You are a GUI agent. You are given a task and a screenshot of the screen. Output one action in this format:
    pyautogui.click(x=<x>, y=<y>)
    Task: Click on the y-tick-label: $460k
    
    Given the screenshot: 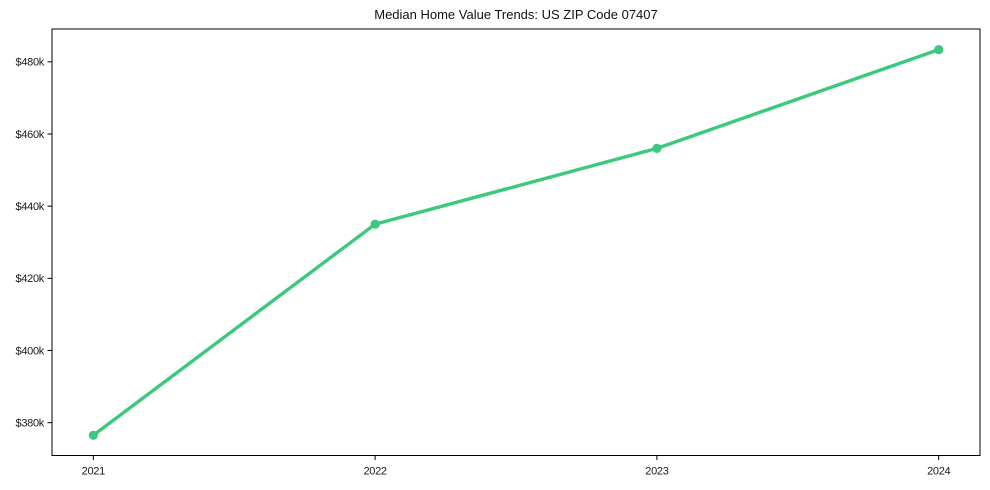 What is the action you would take?
    pyautogui.click(x=30, y=135)
    